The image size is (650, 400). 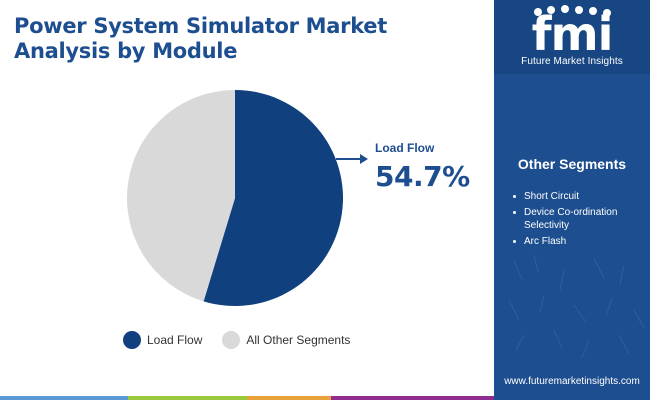 I want to click on legend-item-load-flow: Load Flow, so click(x=162, y=340).